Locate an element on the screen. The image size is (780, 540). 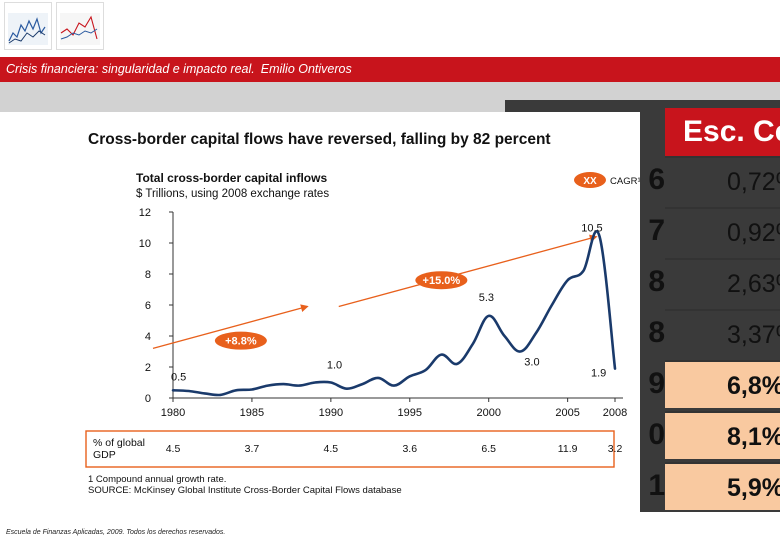
year-cell: 6 is located at coordinates (652, 180).